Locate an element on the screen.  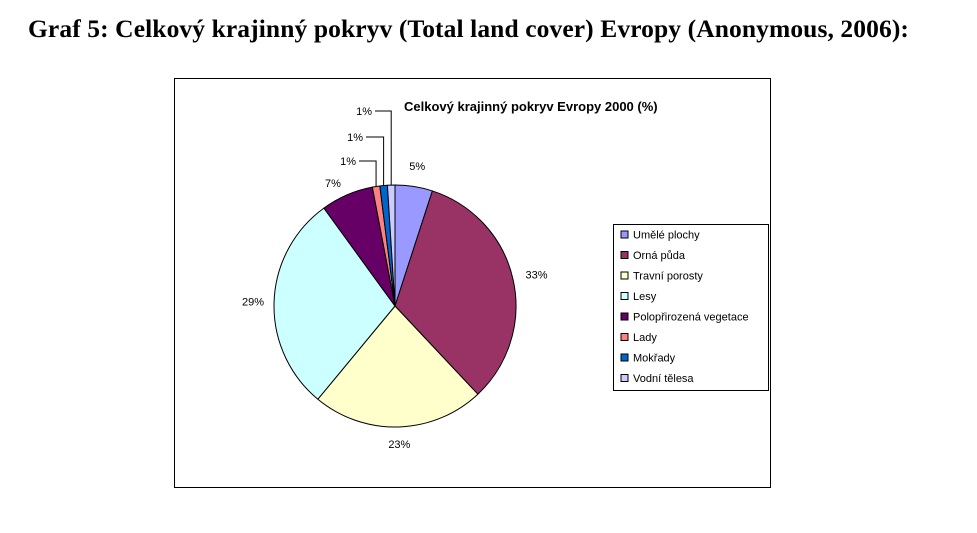
legend-swatch-poloprirozena-vegetace is located at coordinates (624, 316).